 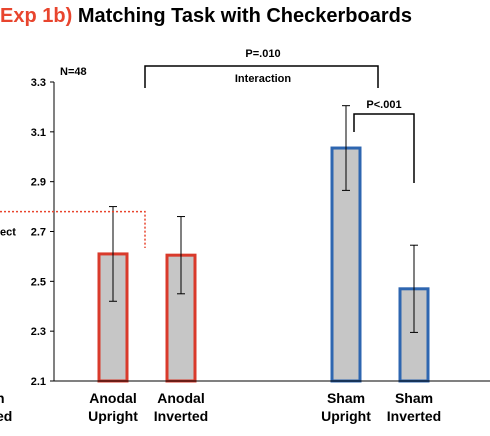 What do you see at coordinates (38, 133) in the screenshot?
I see `y-tick-label: 3.1` at bounding box center [38, 133].